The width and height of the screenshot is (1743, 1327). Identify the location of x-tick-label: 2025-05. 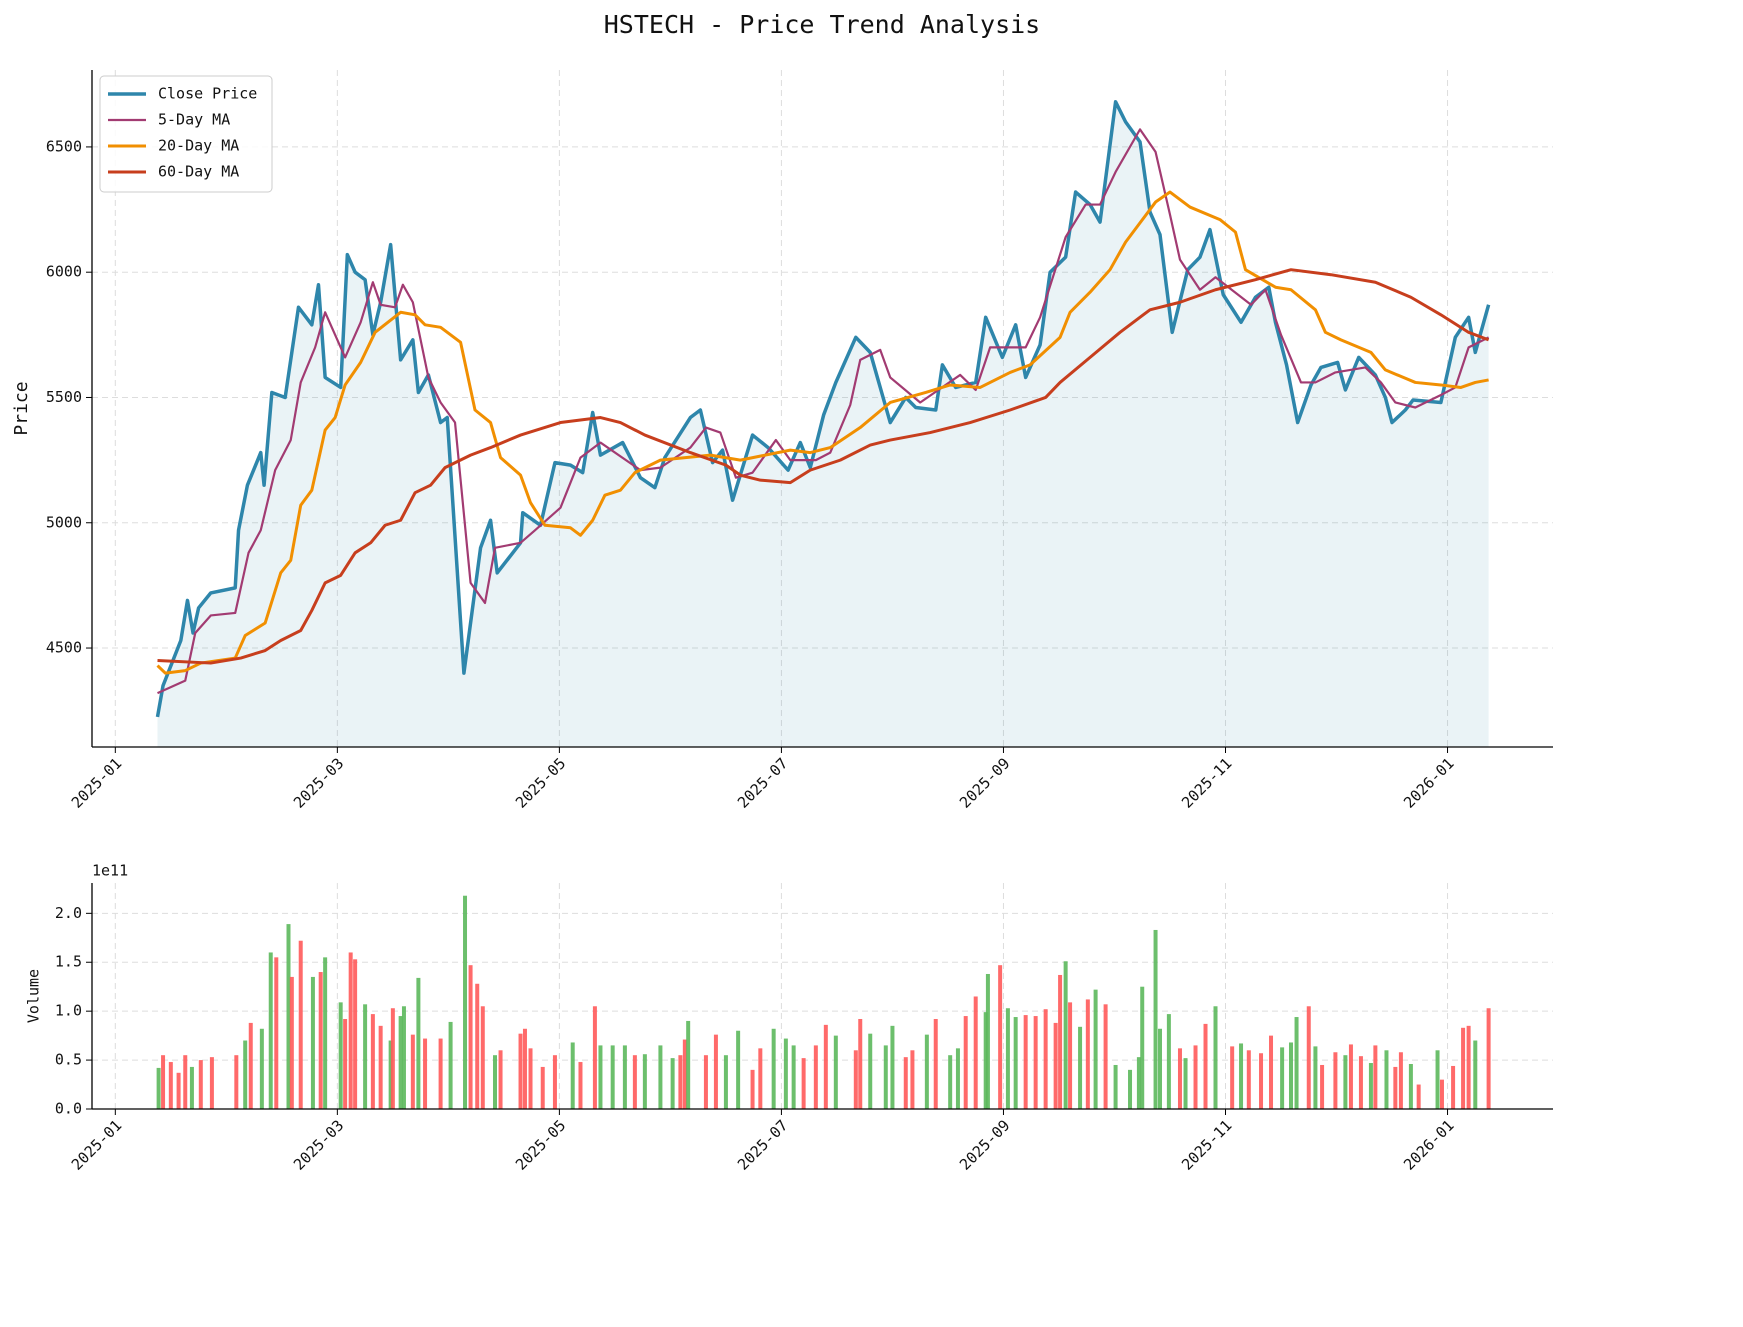
(540, 782).